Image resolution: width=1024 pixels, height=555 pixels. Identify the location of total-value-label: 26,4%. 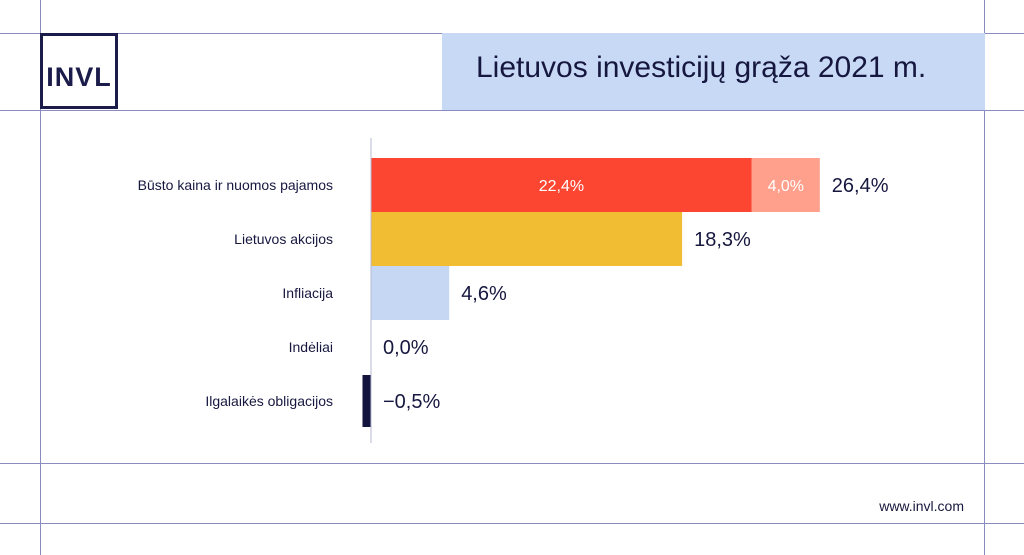
(860, 186).